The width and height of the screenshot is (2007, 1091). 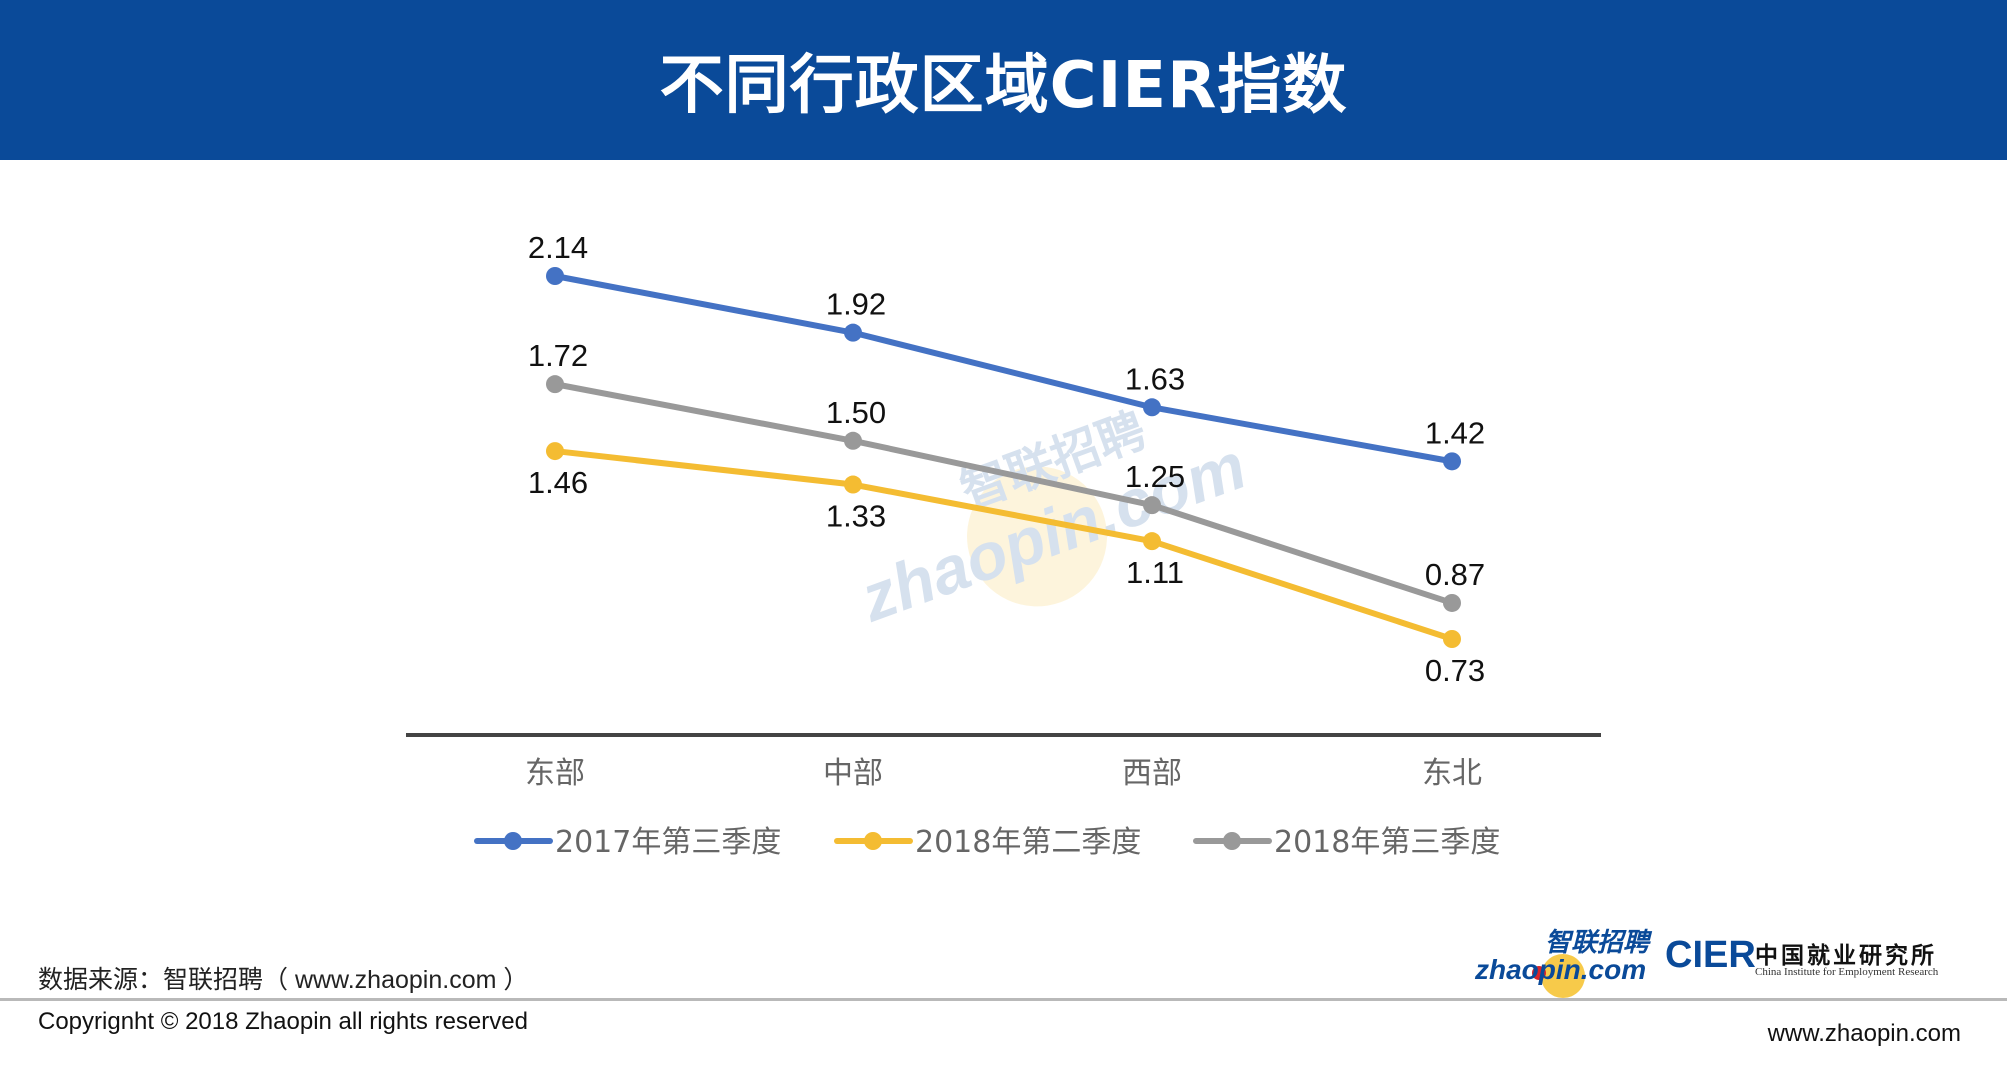 What do you see at coordinates (1846, 955) in the screenshot?
I see `cier-logo-cn: 中国就业研究所` at bounding box center [1846, 955].